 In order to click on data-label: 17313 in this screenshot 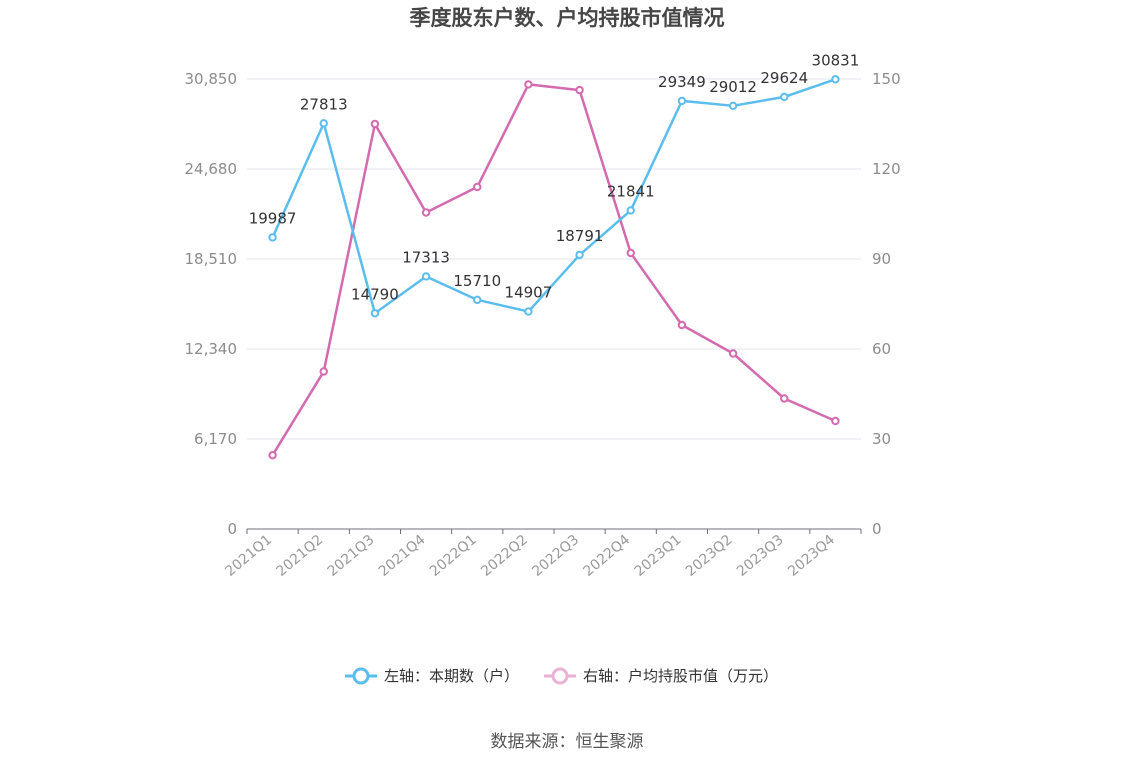, I will do `click(426, 257)`.